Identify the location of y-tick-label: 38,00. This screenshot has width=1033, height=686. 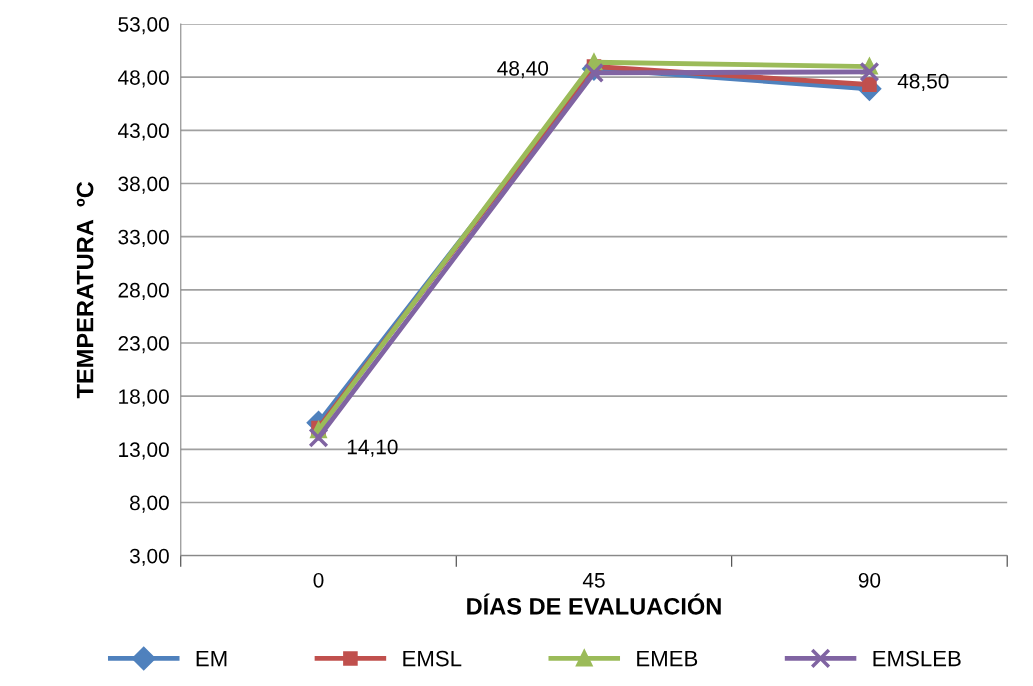
(143, 185).